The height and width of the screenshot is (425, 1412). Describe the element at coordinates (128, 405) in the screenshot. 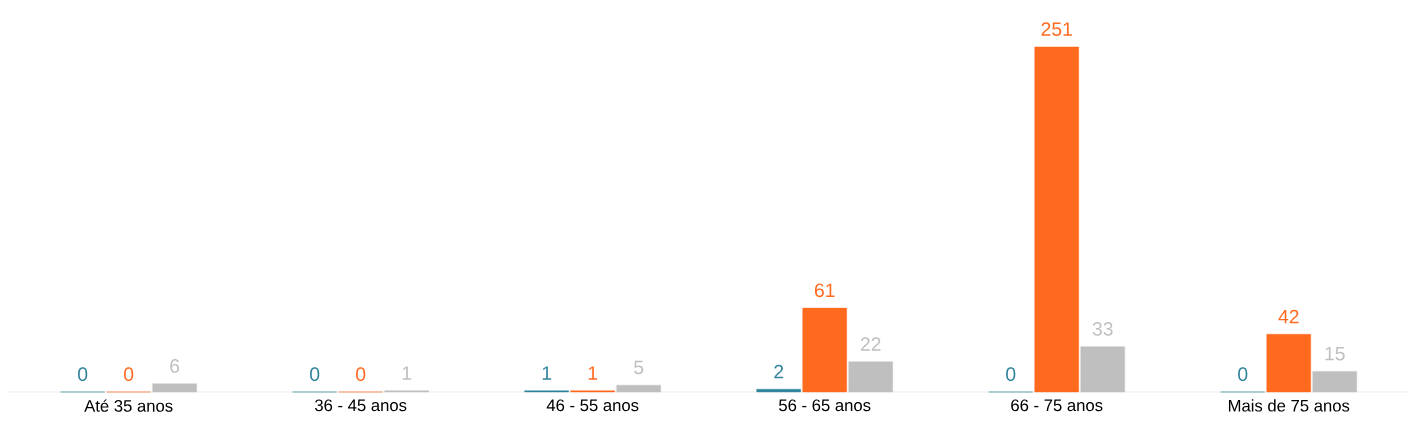

I see `x-tick-label: Até 35 anos` at that location.